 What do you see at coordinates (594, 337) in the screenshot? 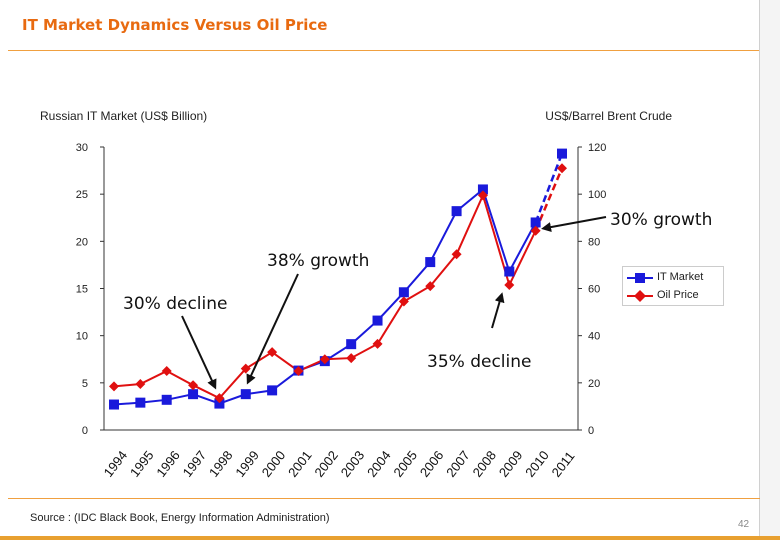
I see `right-tick-label: 40` at bounding box center [594, 337].